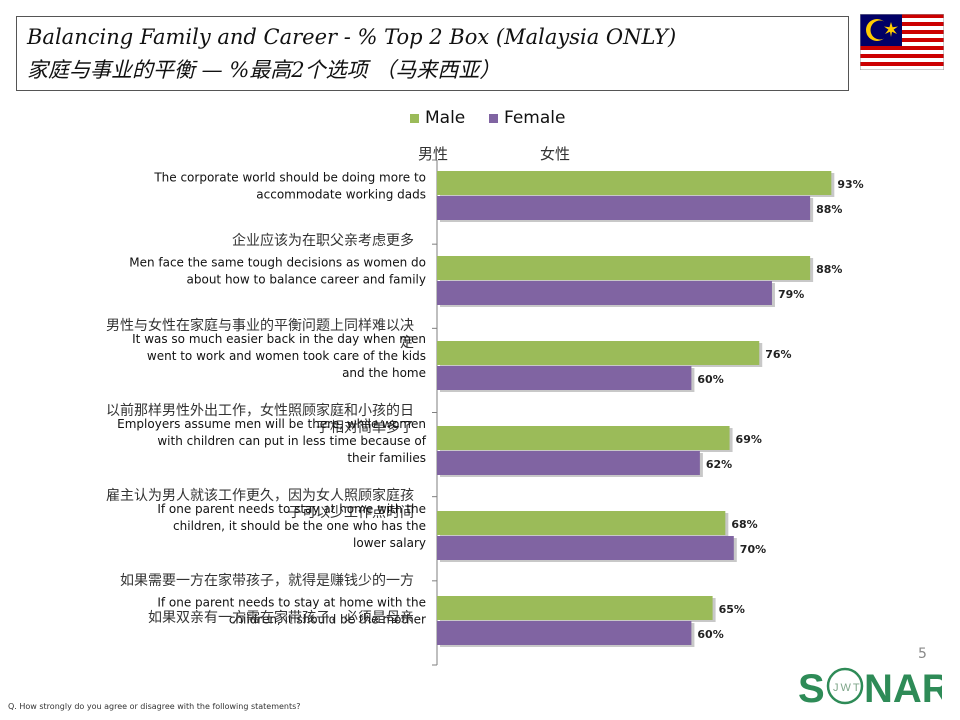 The height and width of the screenshot is (720, 960). I want to click on category-label-cn: 以前那样男性外出工作，女性照顾家庭和小孩的日, so click(260, 410).